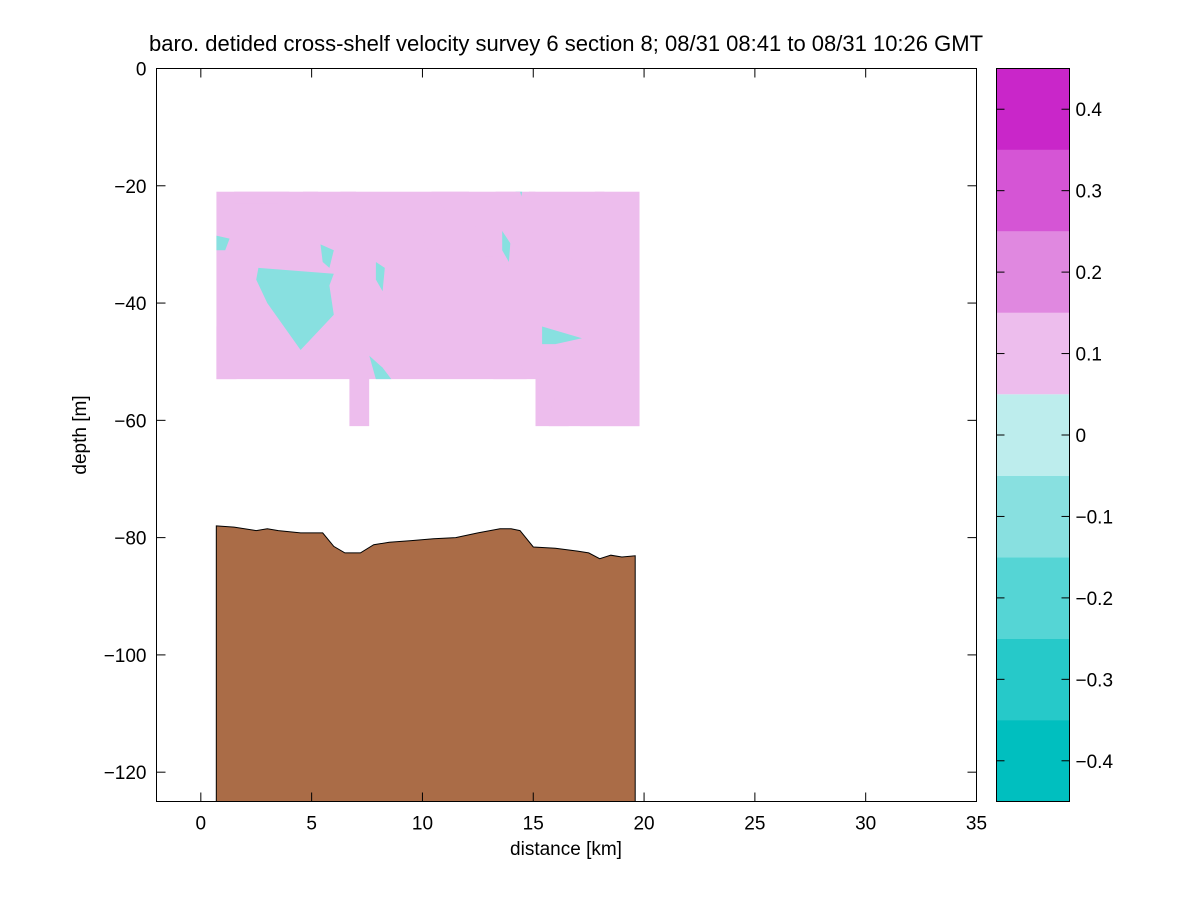 This screenshot has height=901, width=1201. What do you see at coordinates (1089, 192) in the screenshot?
I see `colorbar-tick-label: 0.3` at bounding box center [1089, 192].